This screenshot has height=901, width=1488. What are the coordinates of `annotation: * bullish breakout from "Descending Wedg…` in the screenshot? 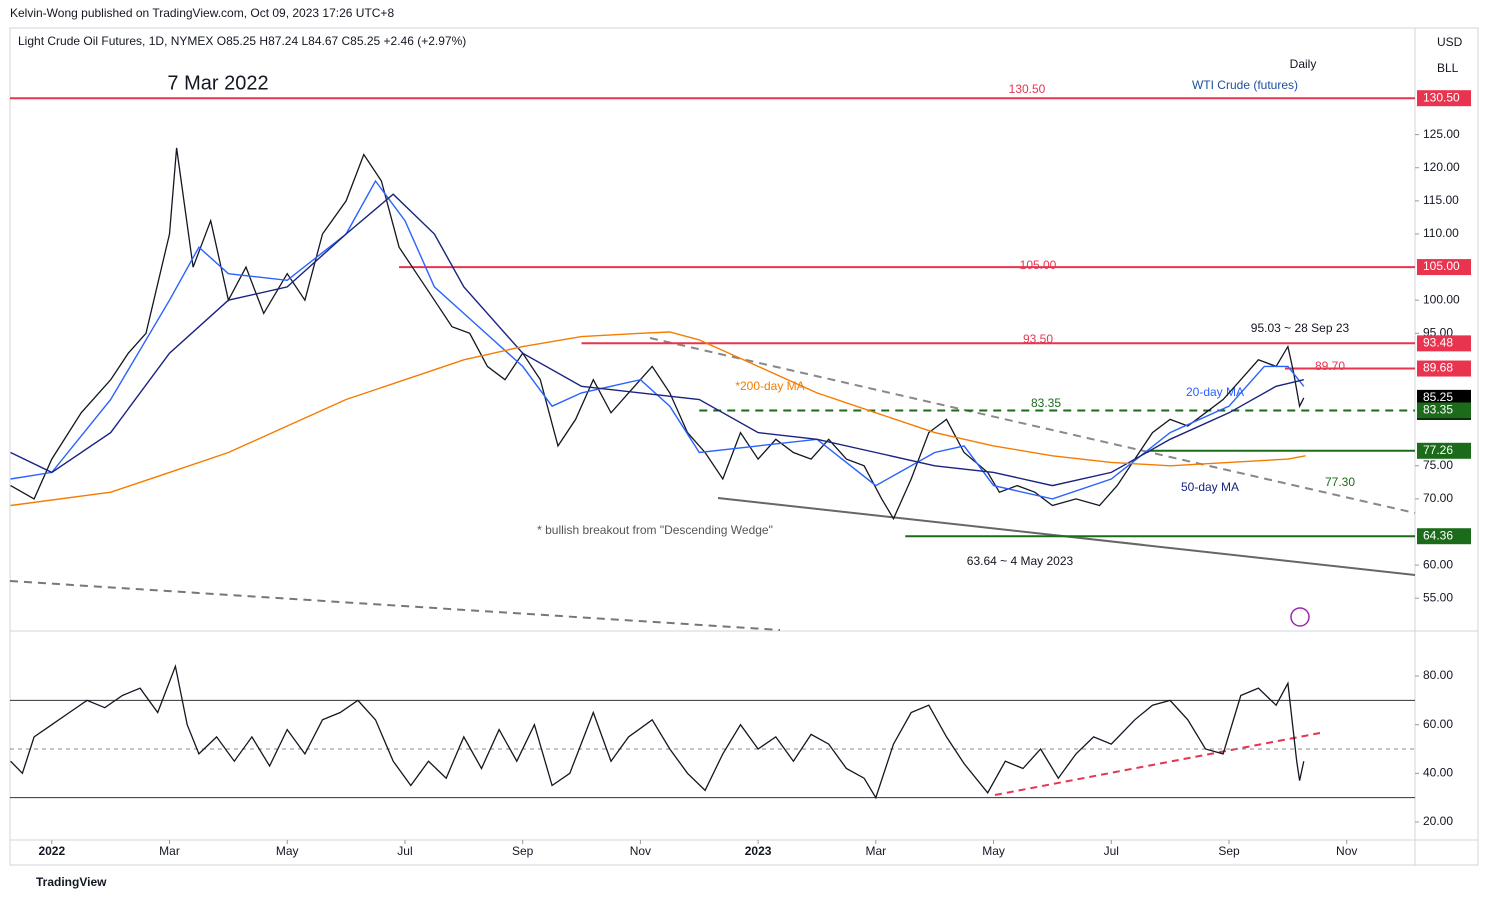 It's located at (655, 530).